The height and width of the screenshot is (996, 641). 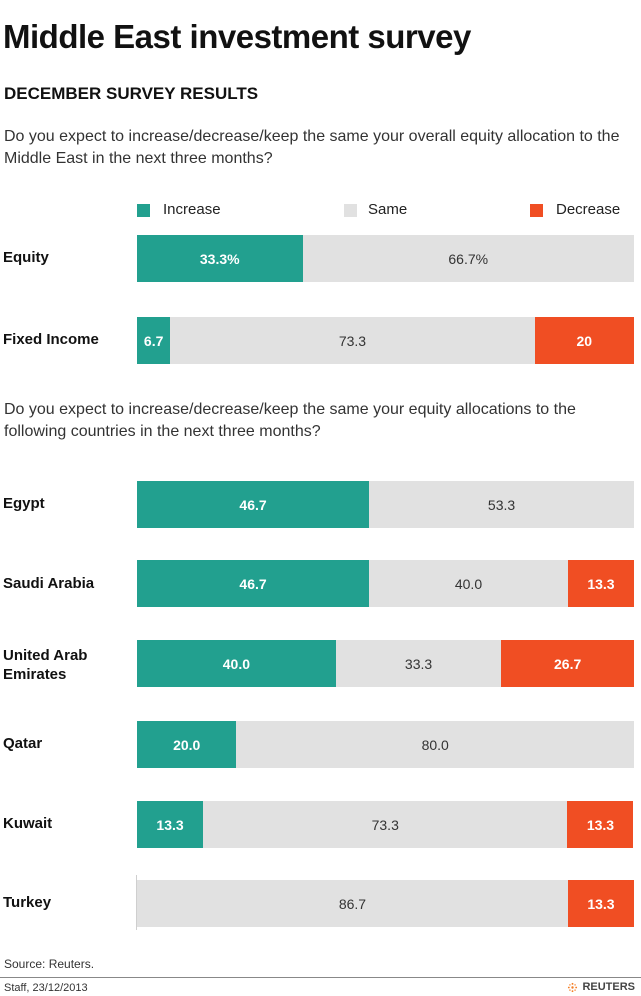 I want to click on bar-segment-same: 86.7, so click(x=352, y=903).